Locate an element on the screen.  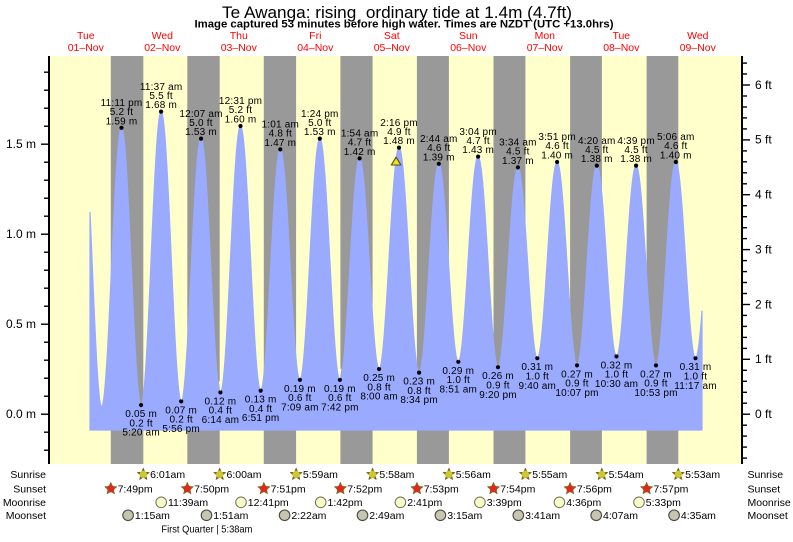
svg-text: 10:53 pm is located at coordinates (655, 393).